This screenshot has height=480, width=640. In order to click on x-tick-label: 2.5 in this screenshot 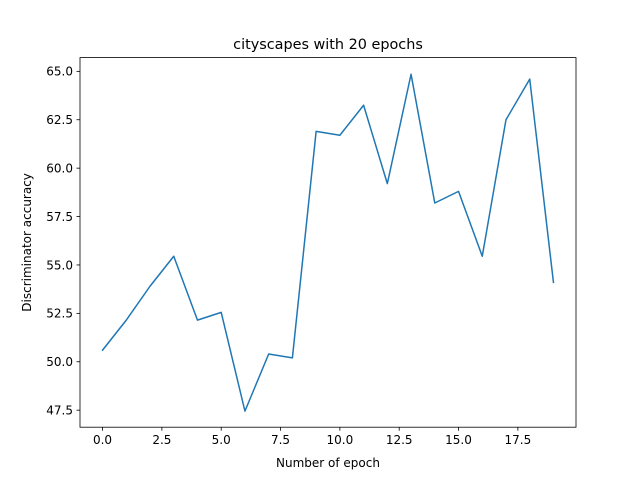, I will do `click(161, 440)`.